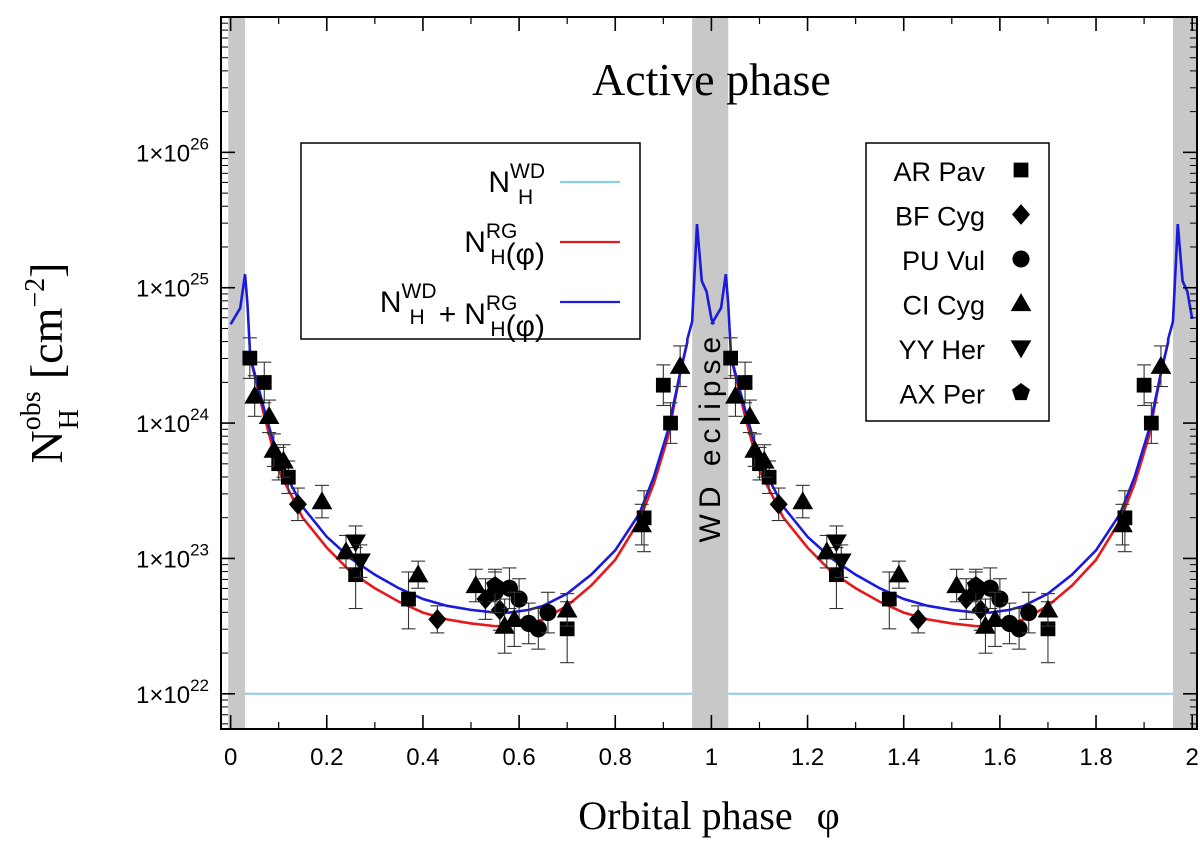  I want to click on pentagon-legend-icon, so click(1021, 392).